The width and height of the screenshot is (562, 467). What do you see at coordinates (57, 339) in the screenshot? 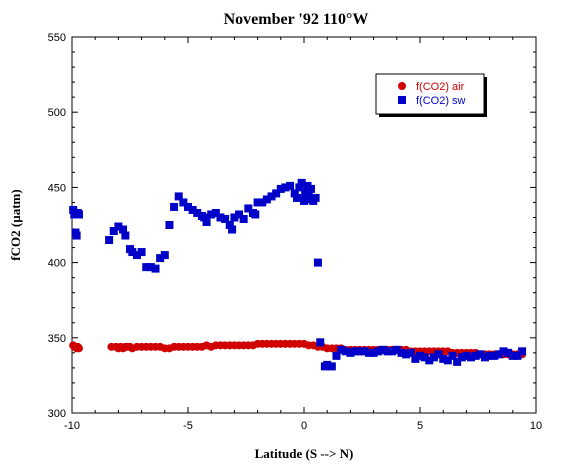
I see `y-tick-label: 350` at bounding box center [57, 339].